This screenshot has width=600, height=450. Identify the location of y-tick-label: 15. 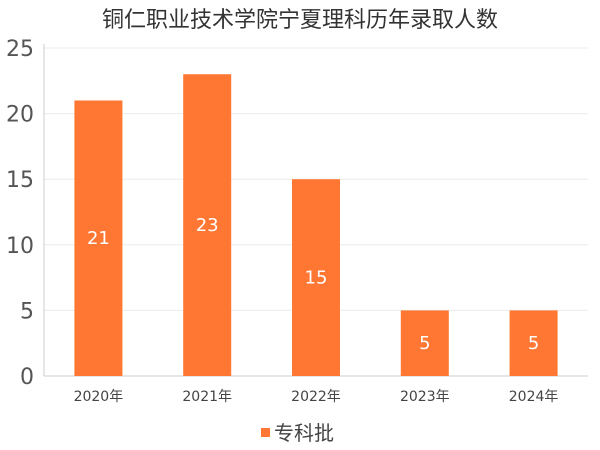
(20, 180).